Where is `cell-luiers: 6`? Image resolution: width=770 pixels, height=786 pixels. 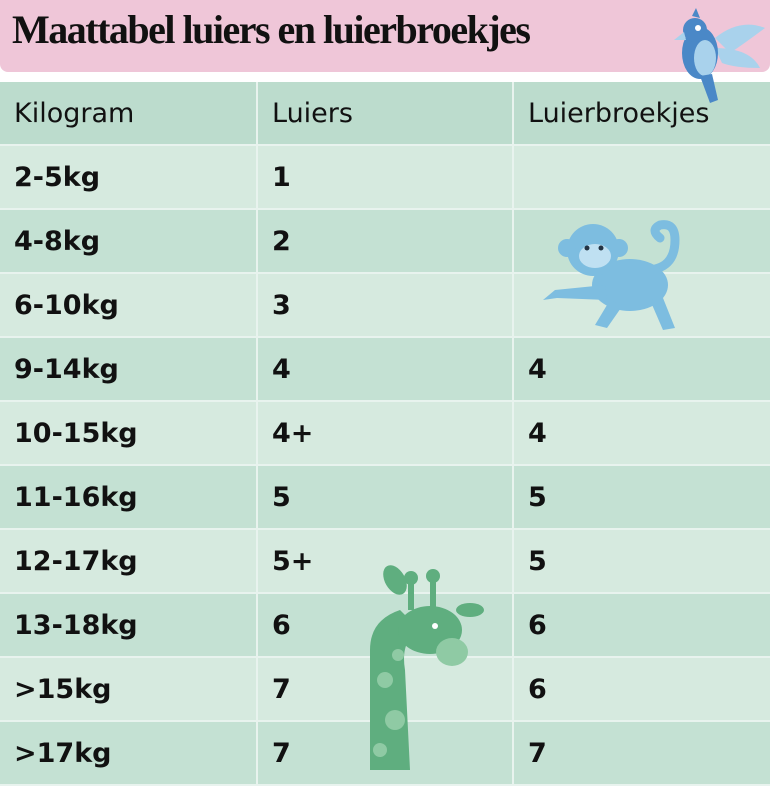
cell-luiers: 6 is located at coordinates (386, 625).